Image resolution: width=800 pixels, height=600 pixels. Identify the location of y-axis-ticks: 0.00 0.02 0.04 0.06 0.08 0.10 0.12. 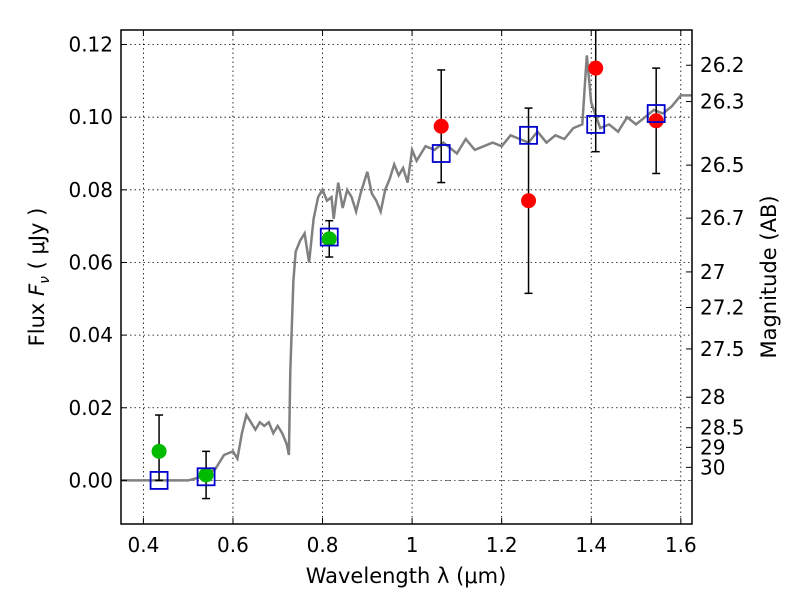
(97, 262).